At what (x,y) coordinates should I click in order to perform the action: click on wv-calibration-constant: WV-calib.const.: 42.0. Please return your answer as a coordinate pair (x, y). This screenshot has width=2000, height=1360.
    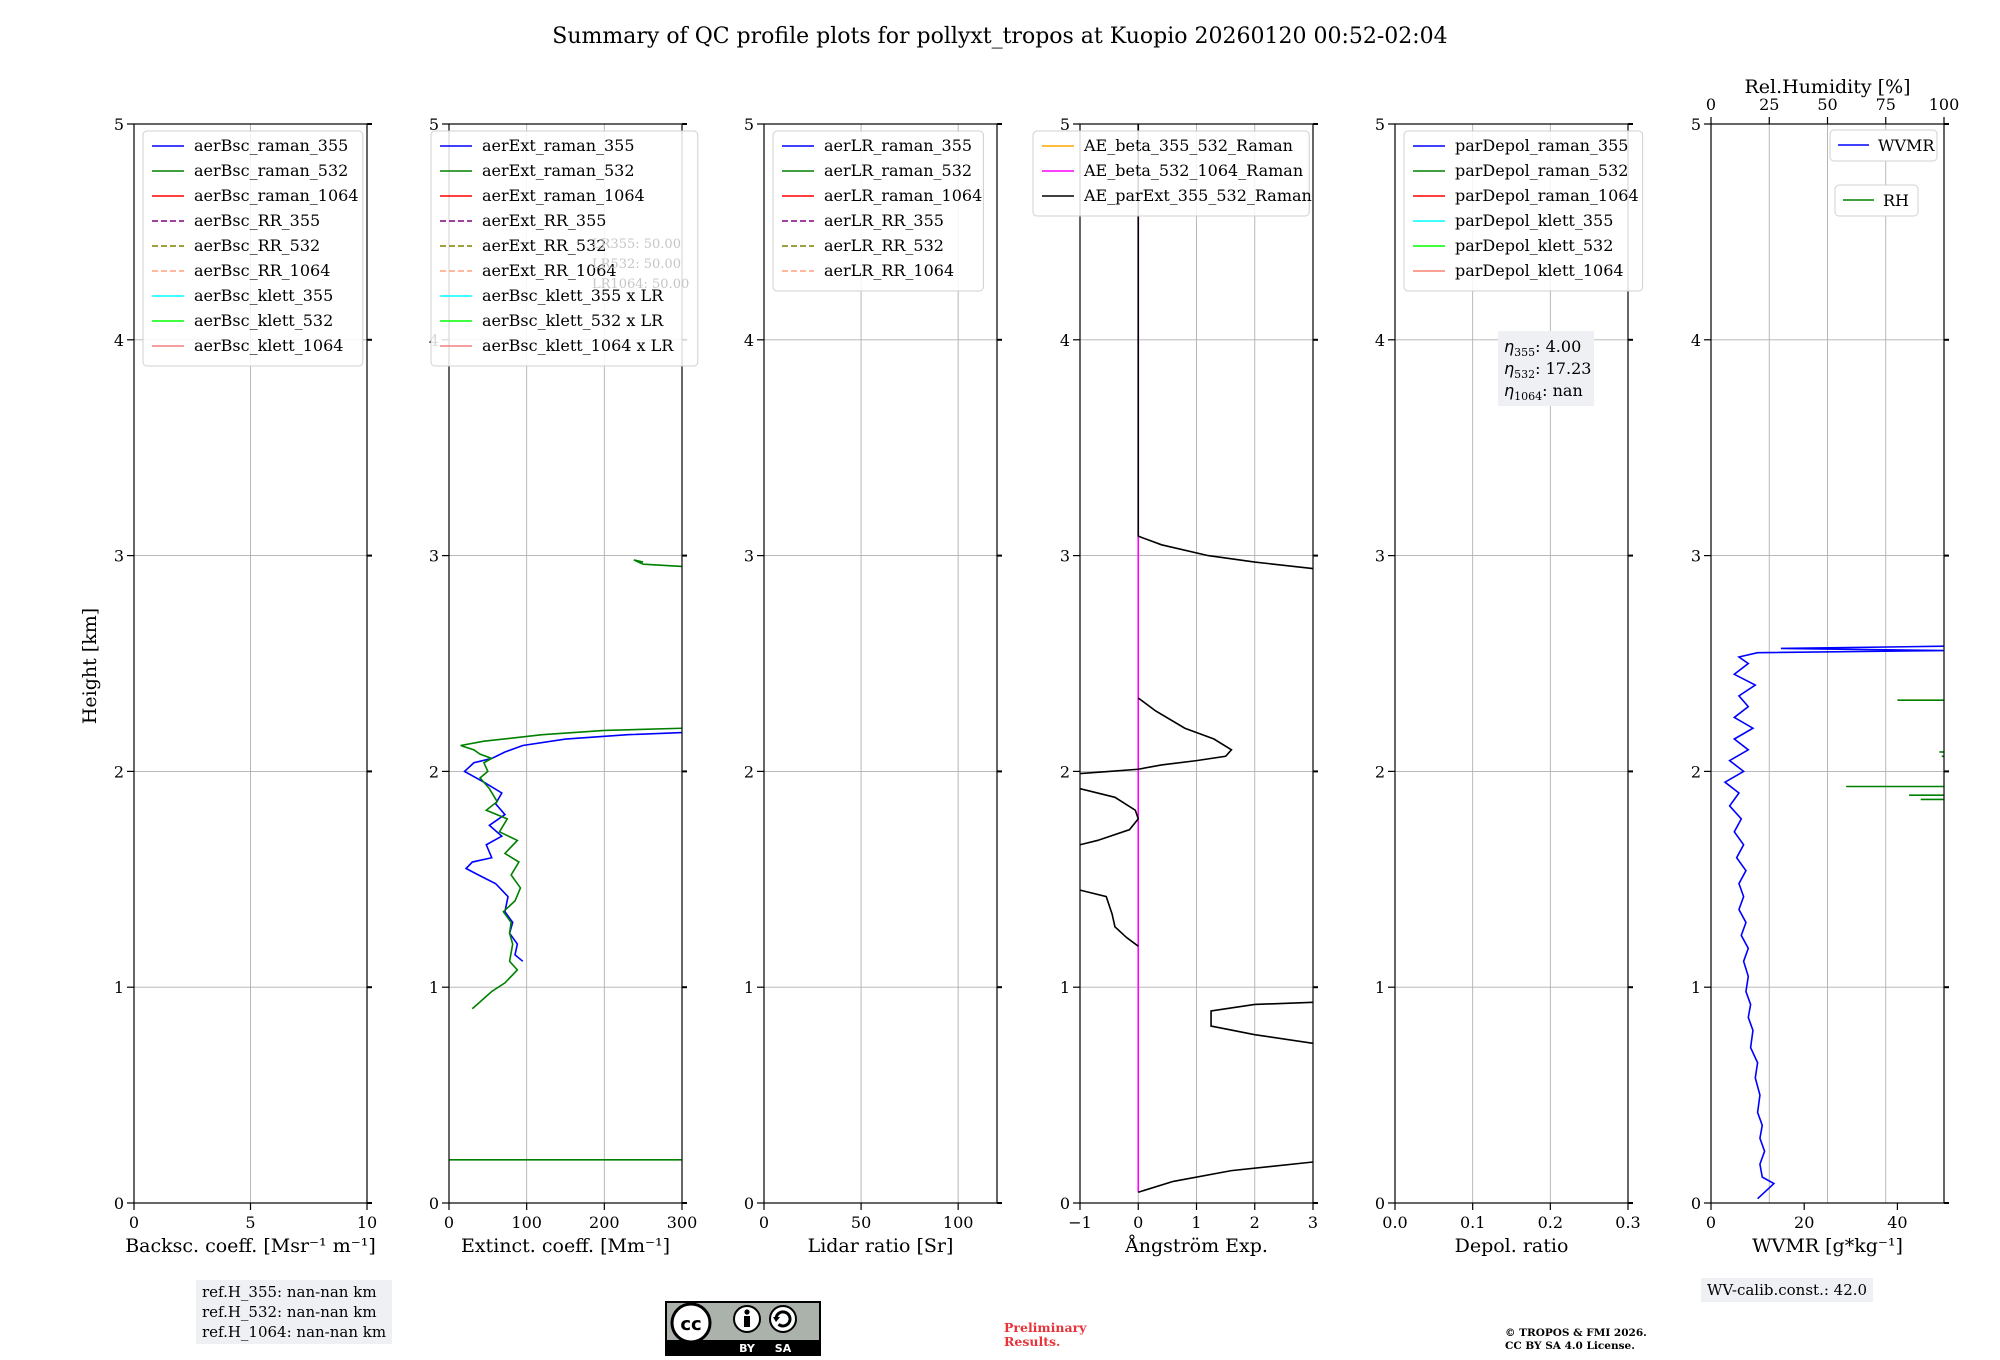
    Looking at the image, I should click on (1787, 1290).